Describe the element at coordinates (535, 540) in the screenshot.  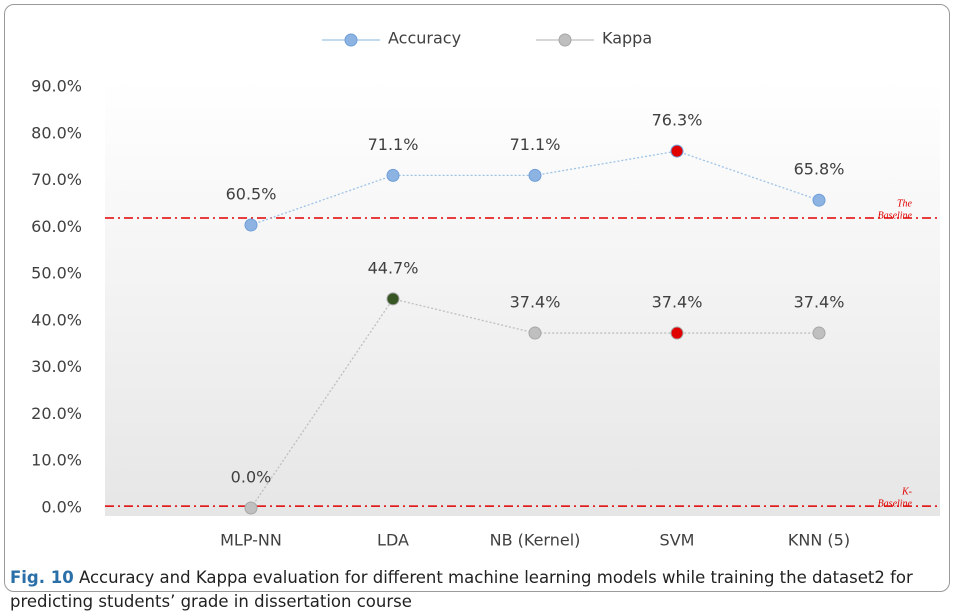
I see `x-tick-label: NB (Kernel)` at that location.